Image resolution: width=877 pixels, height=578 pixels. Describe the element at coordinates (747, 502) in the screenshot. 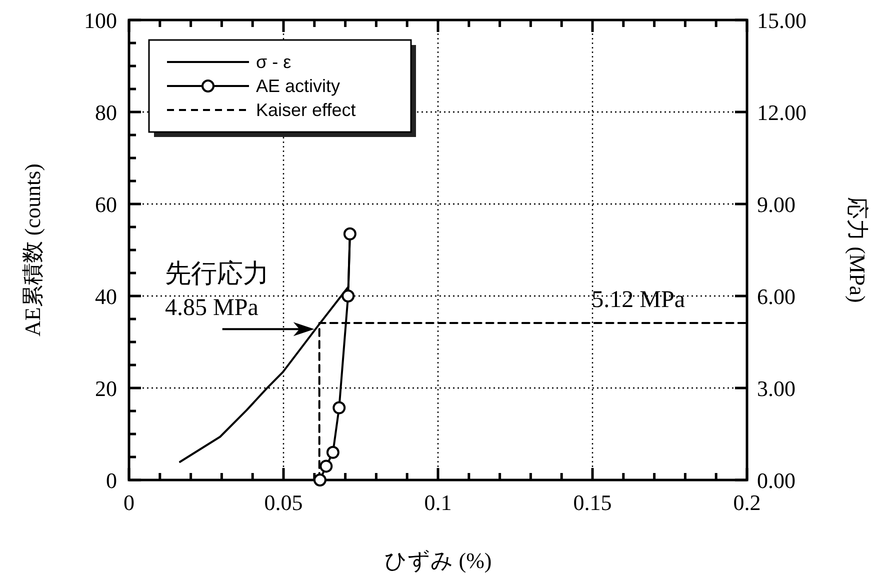

I see `x-tick-label: 0.2` at that location.